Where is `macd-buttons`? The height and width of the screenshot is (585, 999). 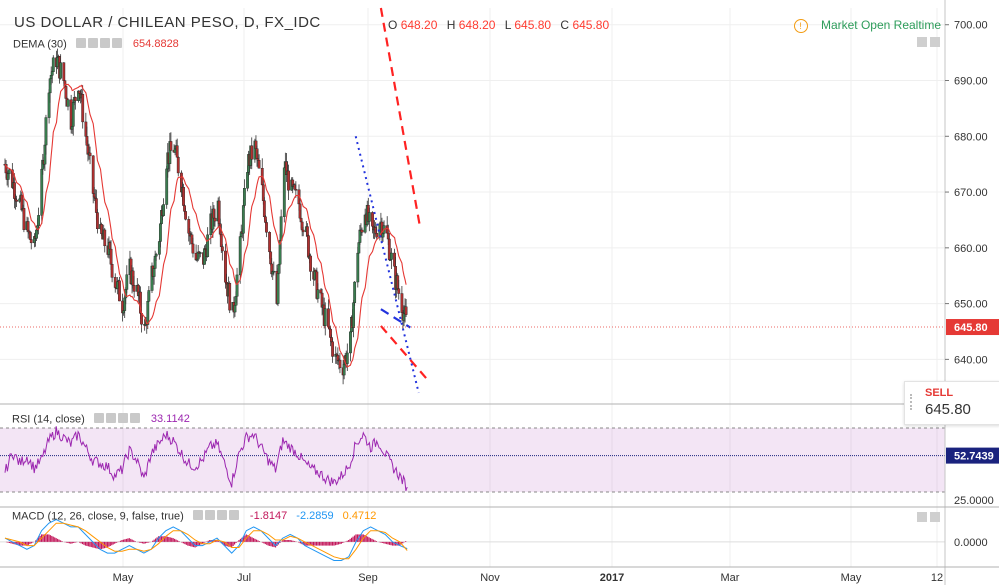
macd-buttons is located at coordinates (216, 516).